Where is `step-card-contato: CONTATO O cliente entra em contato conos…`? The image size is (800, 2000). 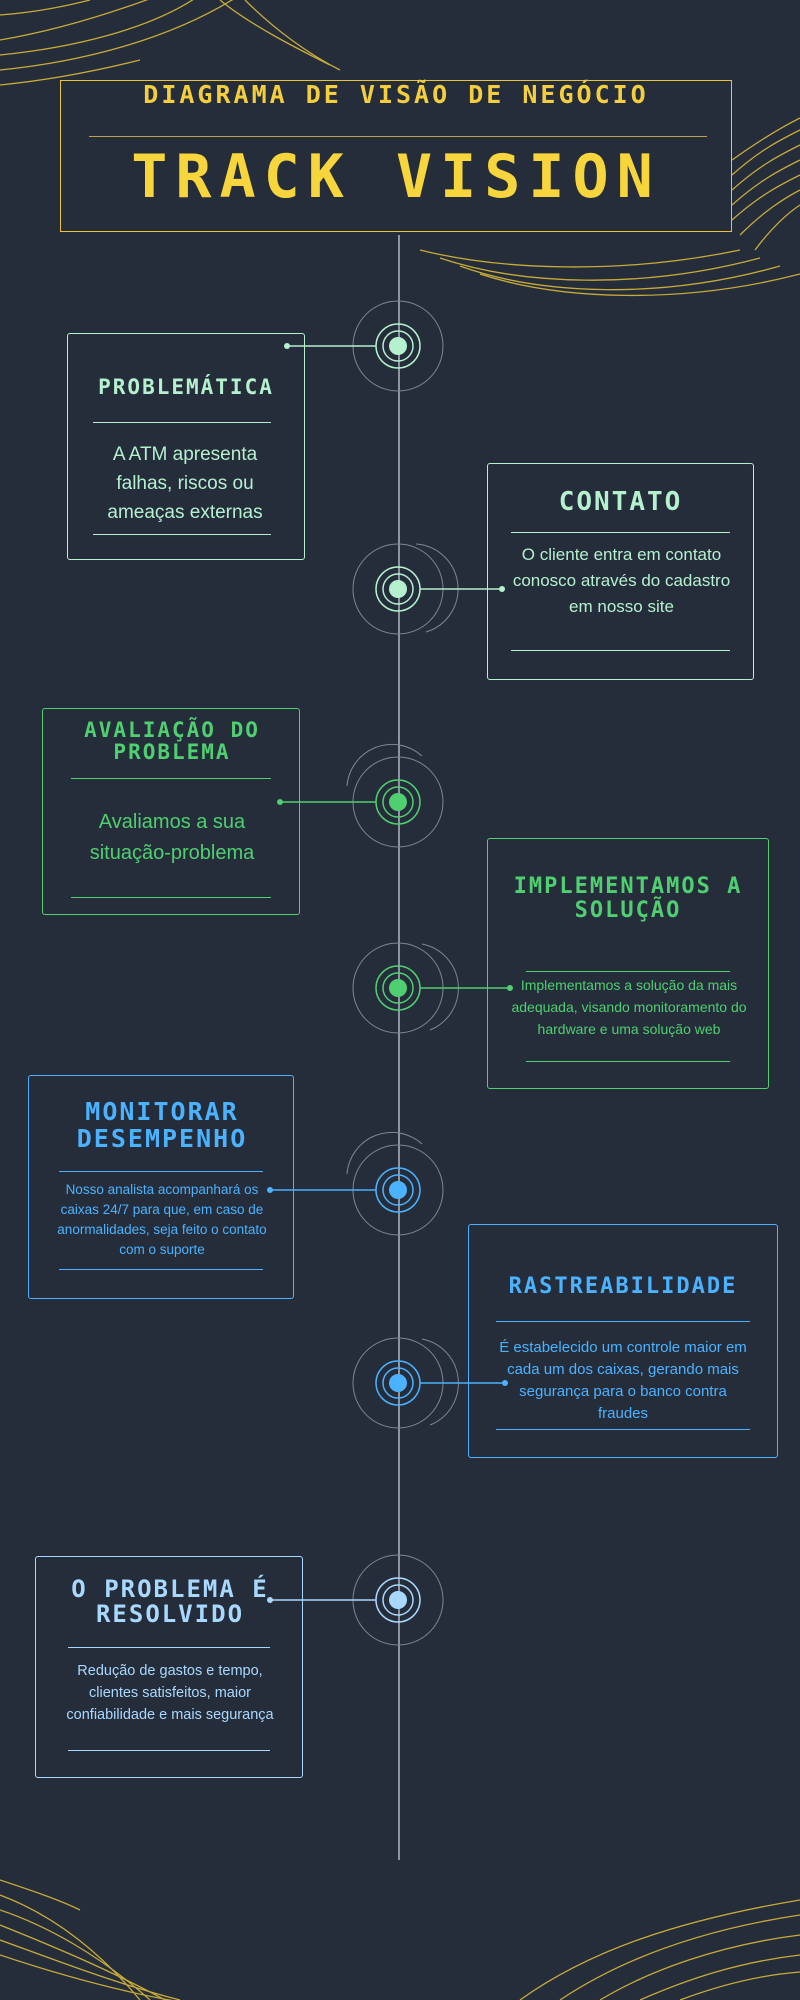
step-card-contato: CONTATO O cliente entra em contato conos… is located at coordinates (620, 571).